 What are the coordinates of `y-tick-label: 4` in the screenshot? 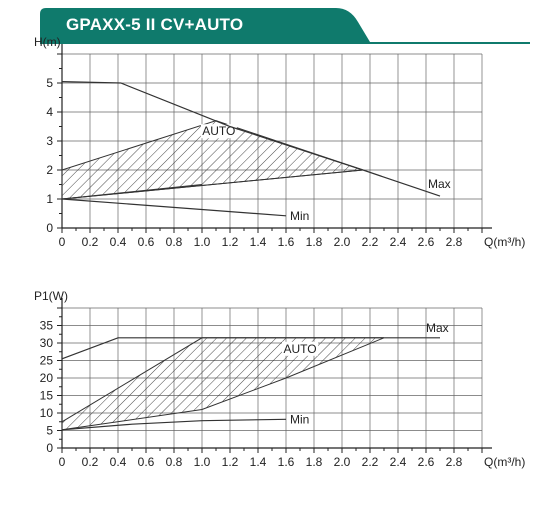 It's located at (49, 112).